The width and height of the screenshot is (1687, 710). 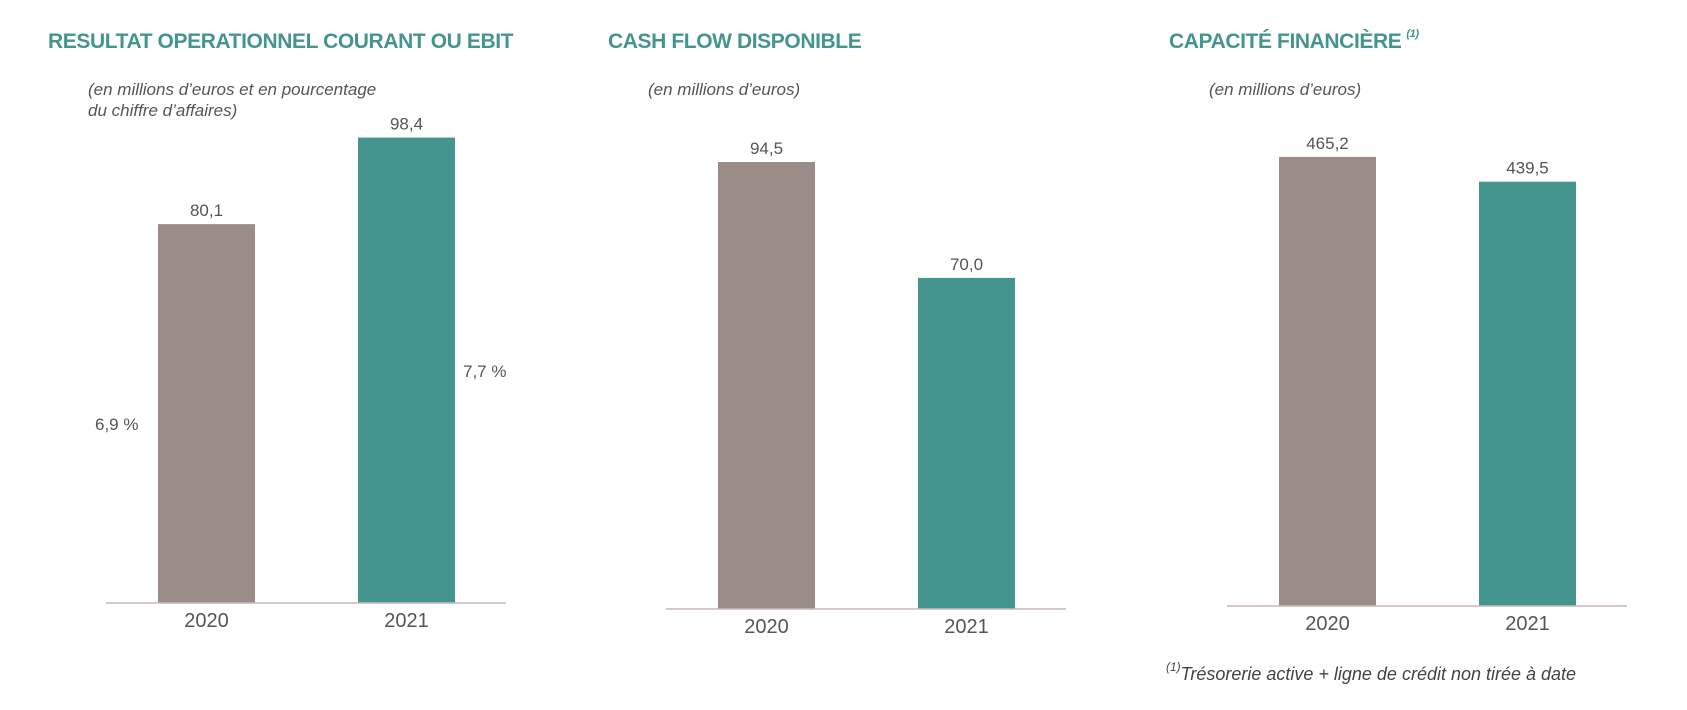 I want to click on footnote-marker: (1), so click(x=1173, y=667).